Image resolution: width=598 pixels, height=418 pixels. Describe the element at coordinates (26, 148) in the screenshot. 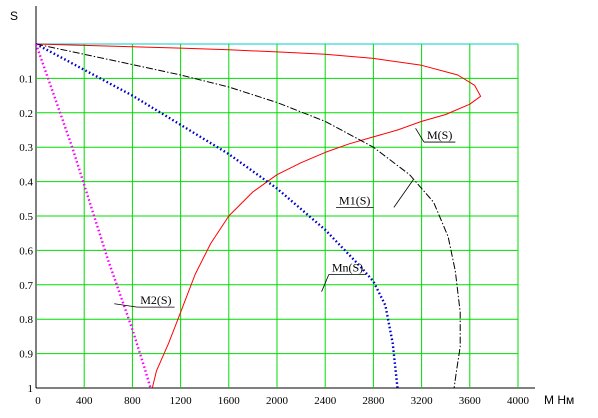

I see `y-tick-label: 0.3` at that location.